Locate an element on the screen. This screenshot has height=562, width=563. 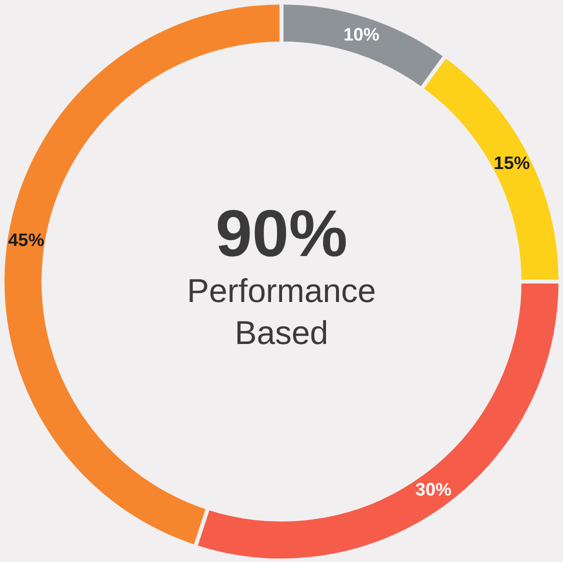
data-label: 15% is located at coordinates (512, 163).